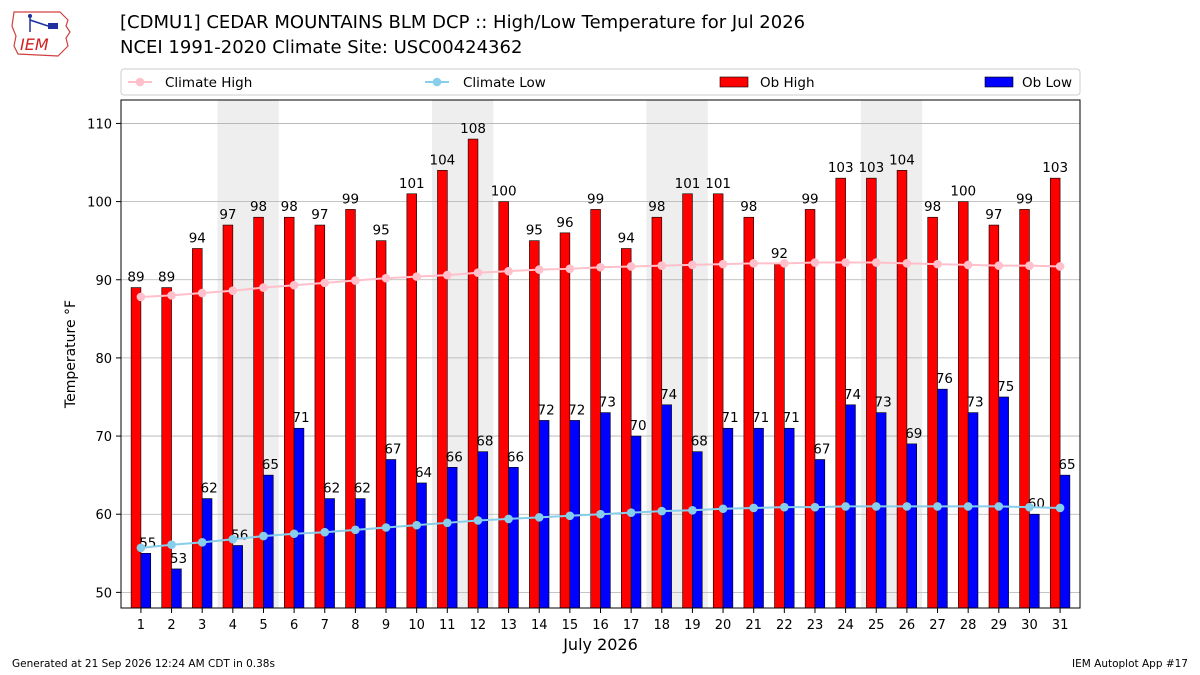 Image resolution: width=1200 pixels, height=675 pixels. I want to click on ob-low-label-6: 71, so click(300, 418).